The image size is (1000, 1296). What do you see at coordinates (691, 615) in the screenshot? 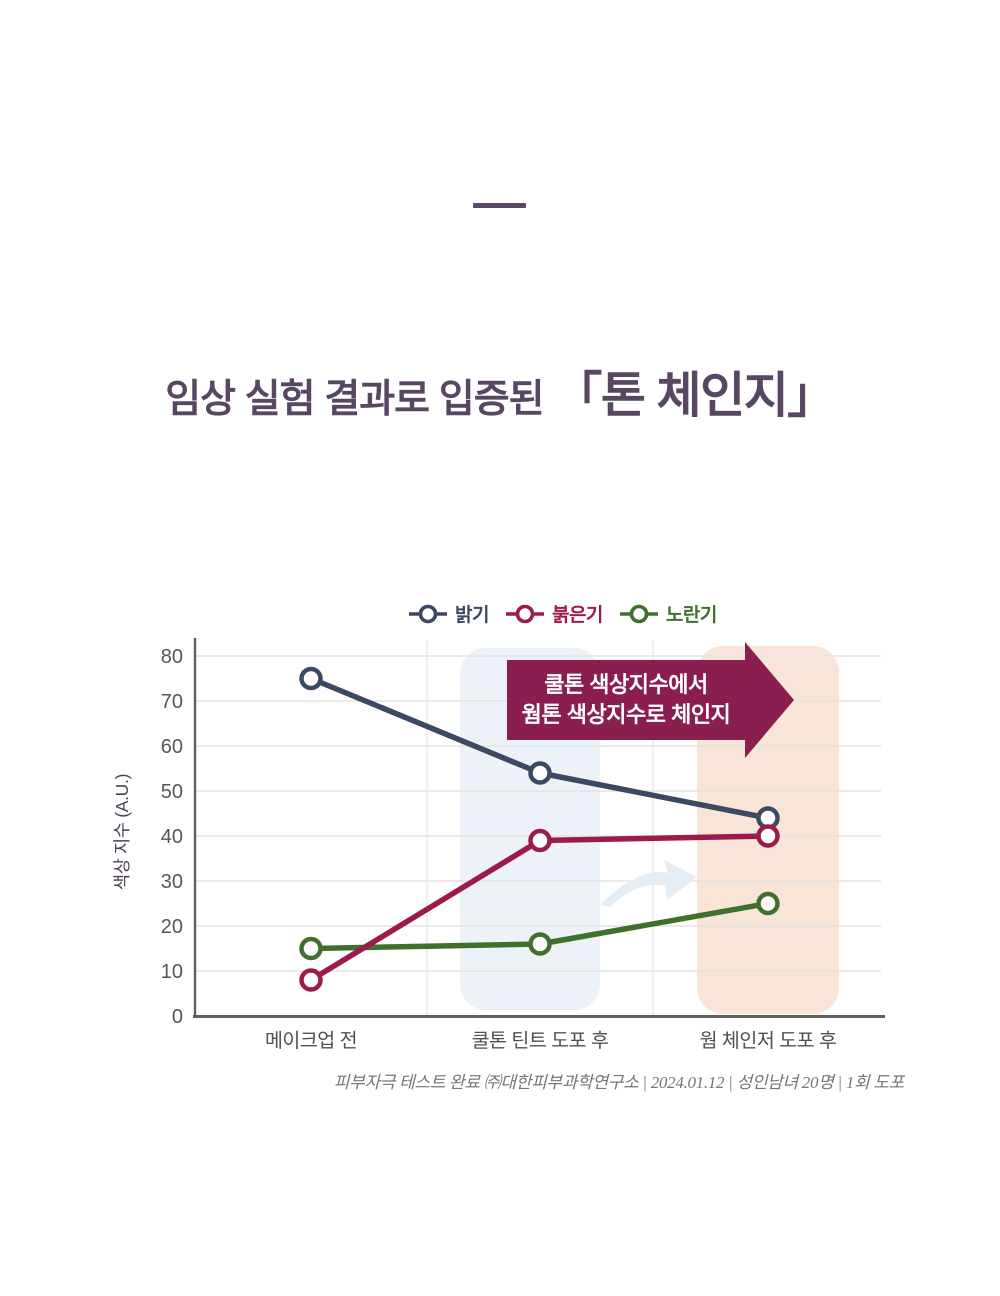
I see `legend-label: 노란기` at bounding box center [691, 615].